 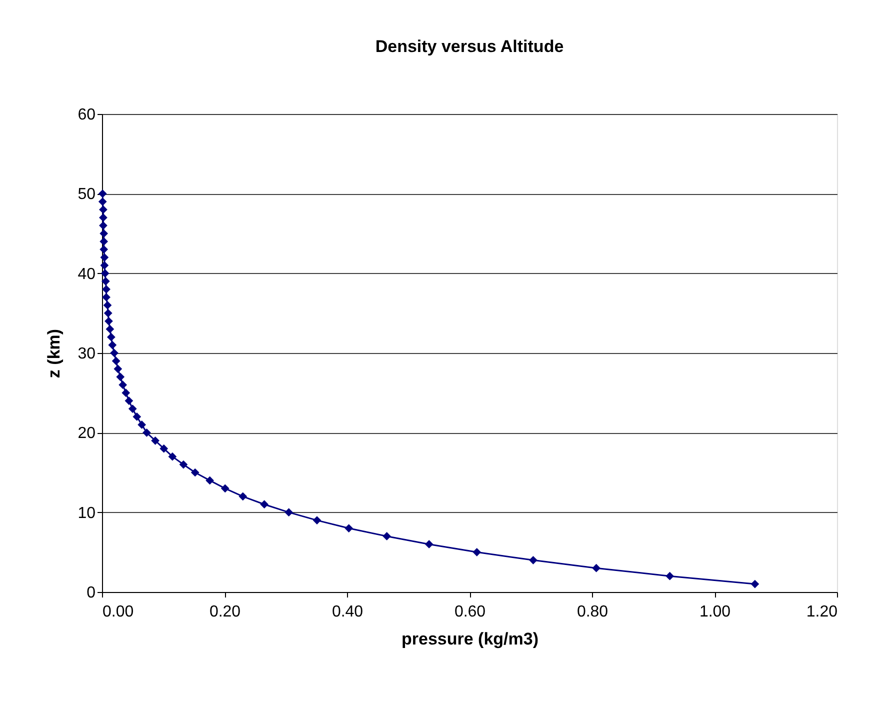 What do you see at coordinates (470, 612) in the screenshot?
I see `x-tick-label: 0.60` at bounding box center [470, 612].